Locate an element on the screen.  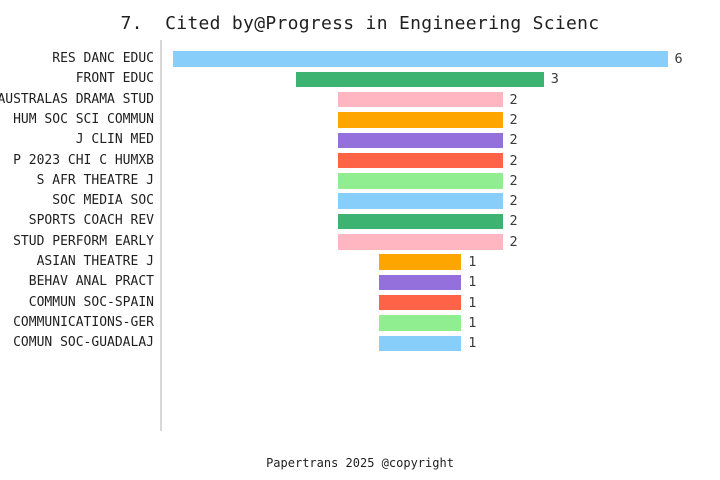
category-label: STUD PERFORM EARLY is located at coordinates (83, 241).